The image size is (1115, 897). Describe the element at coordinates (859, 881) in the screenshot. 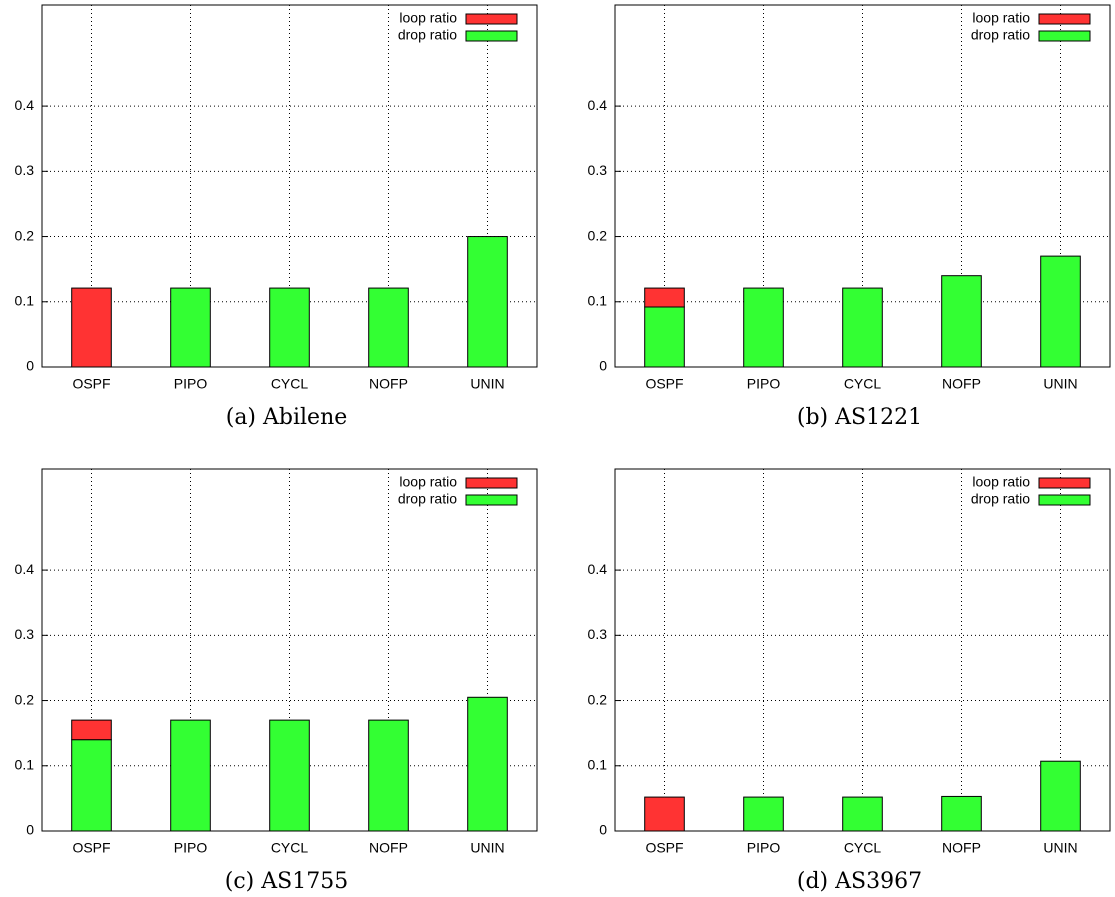

I see `caption: (d) AS3967` at that location.